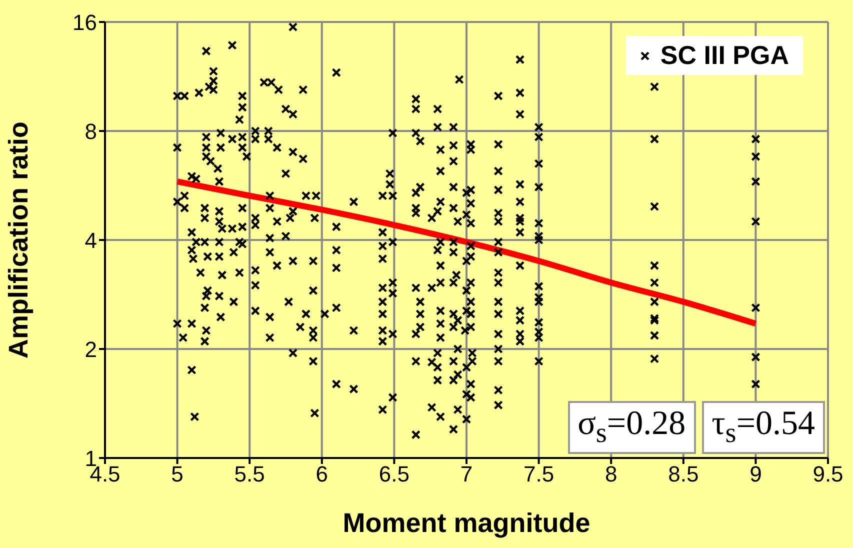  I want to click on x-tick-label: 6, so click(322, 474).